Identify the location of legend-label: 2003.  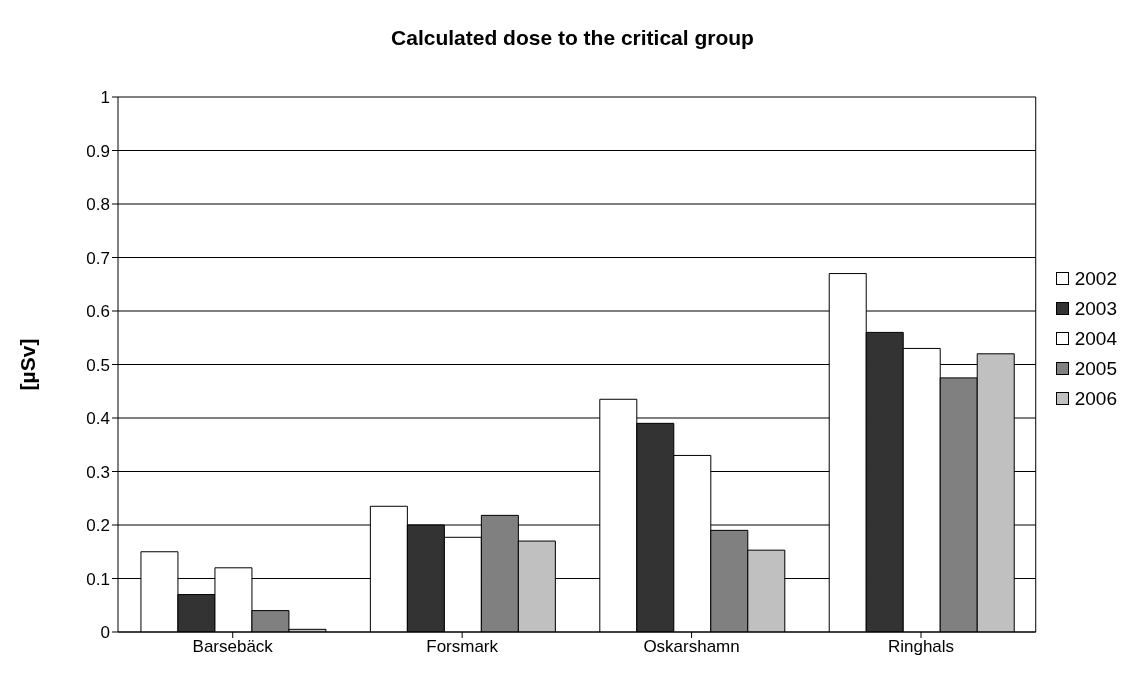
(1095, 308).